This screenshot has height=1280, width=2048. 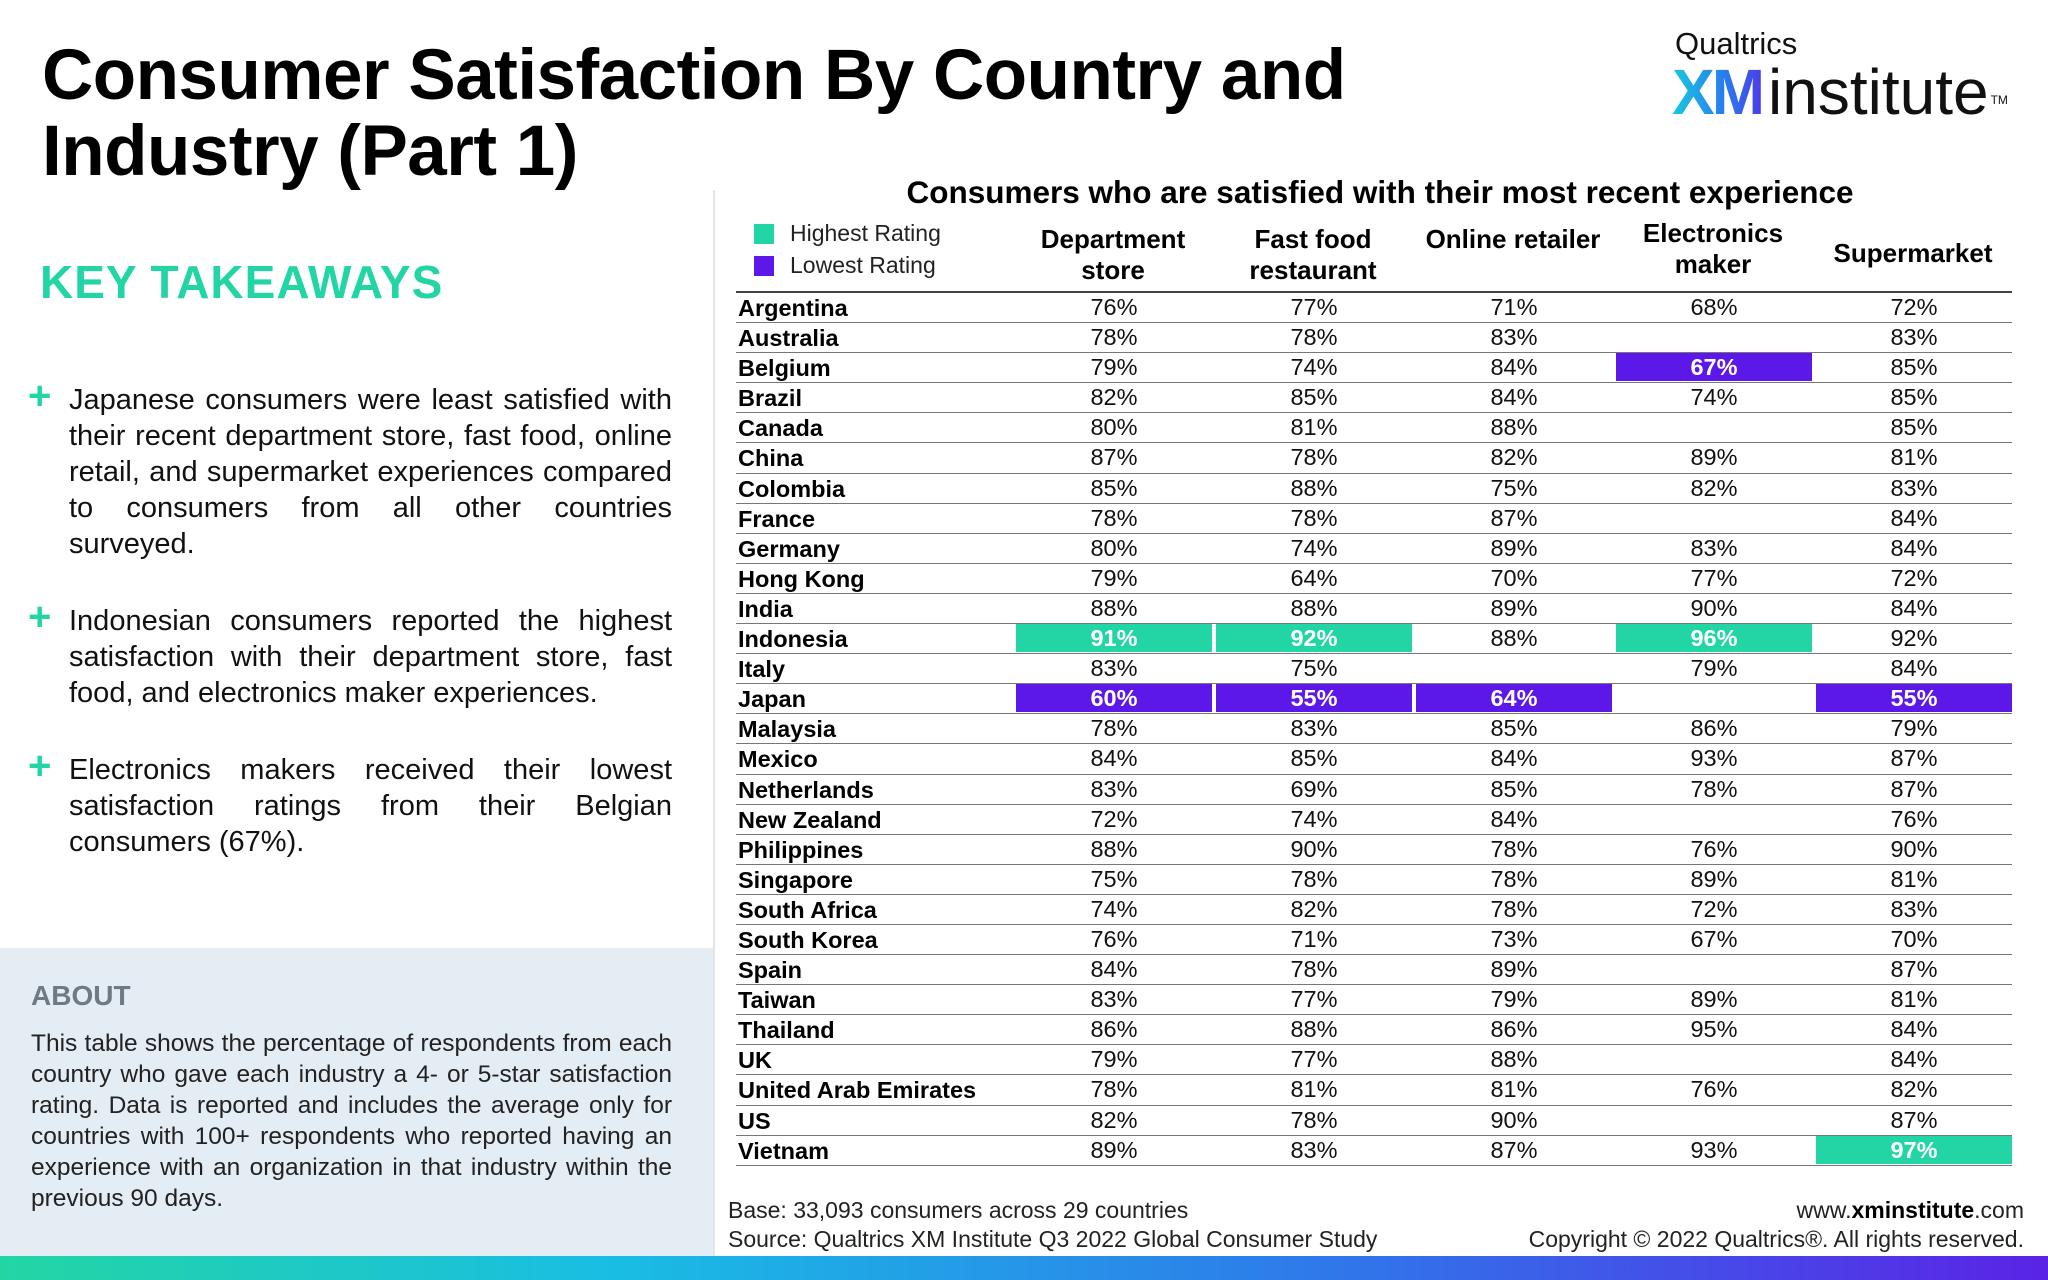 What do you see at coordinates (1374, 1030) in the screenshot?
I see `table-row: Thailand 86% 88% 86% 95% 84%` at bounding box center [1374, 1030].